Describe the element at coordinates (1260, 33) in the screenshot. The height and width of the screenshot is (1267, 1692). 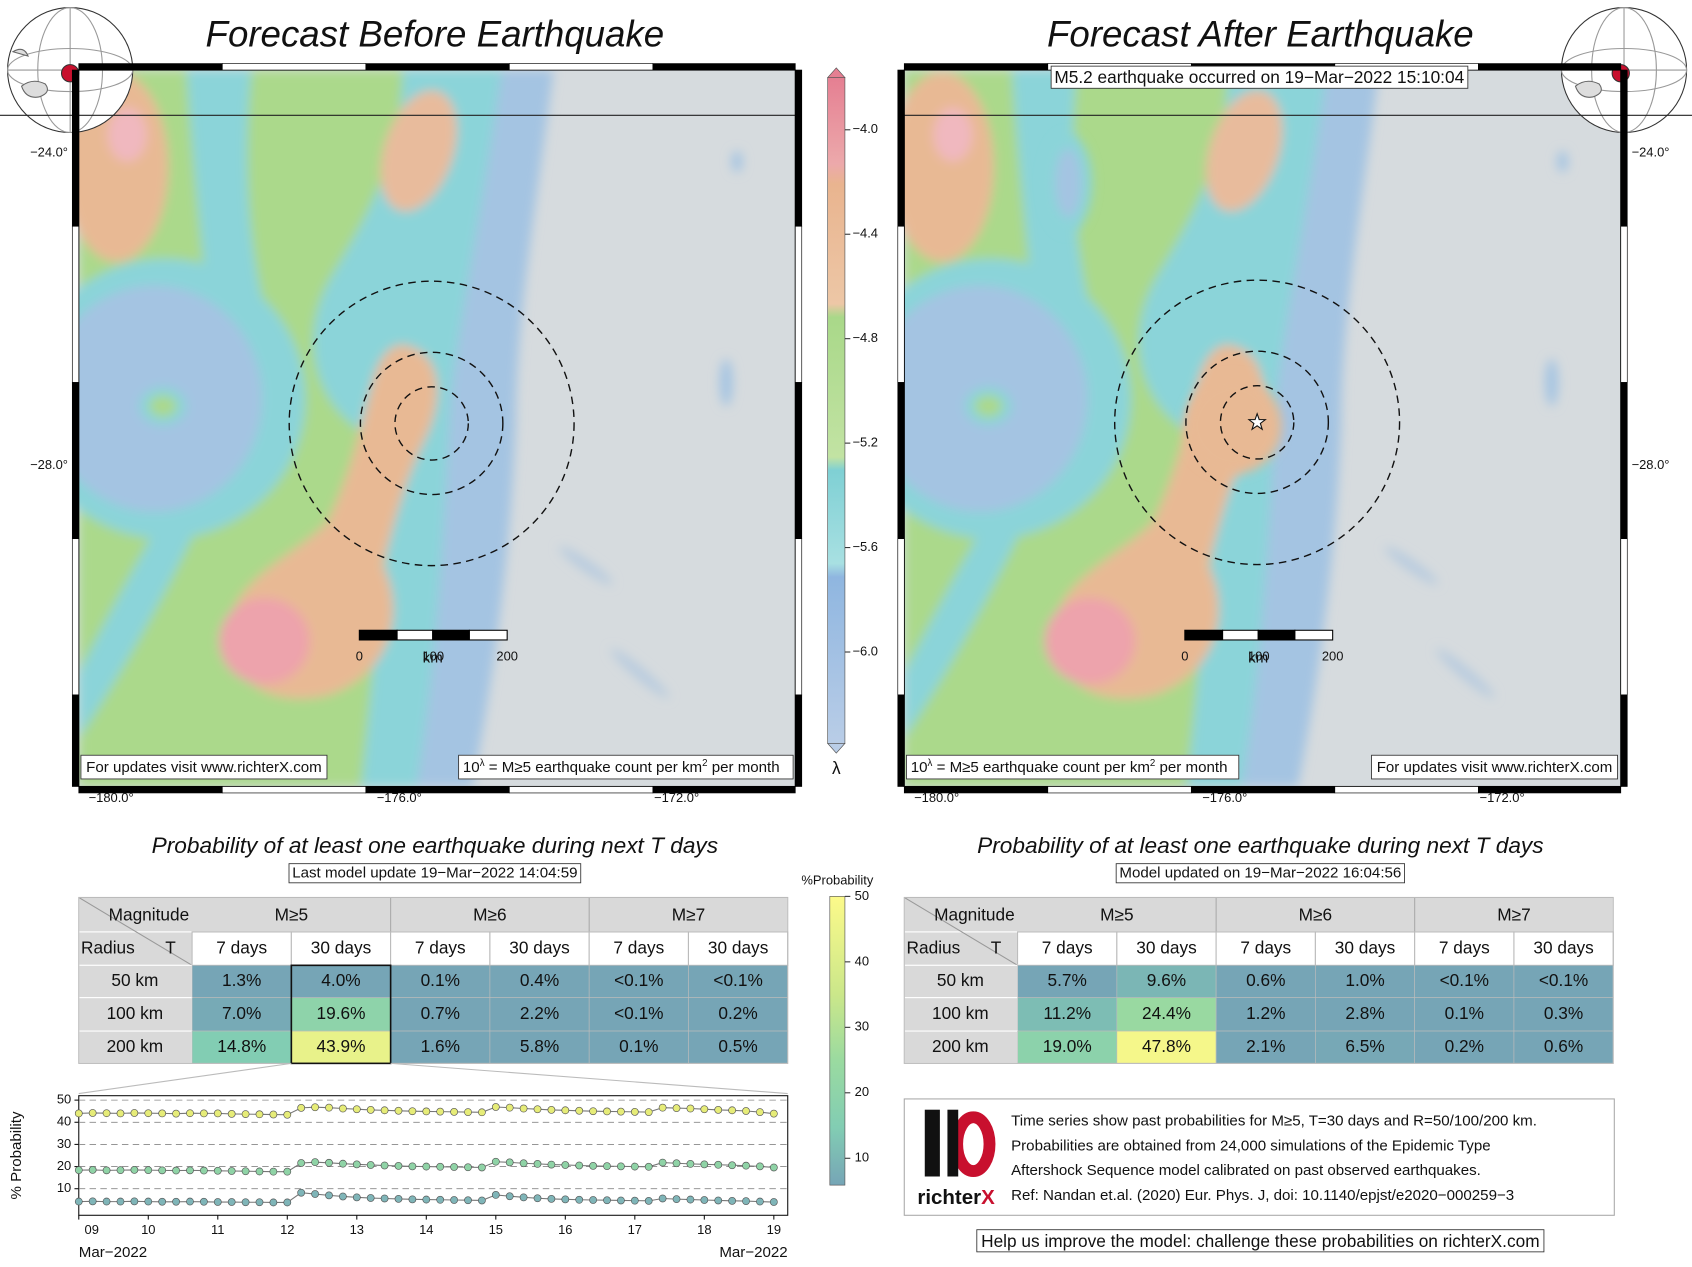
I see `map-title: Forecast After Earthquake` at that location.